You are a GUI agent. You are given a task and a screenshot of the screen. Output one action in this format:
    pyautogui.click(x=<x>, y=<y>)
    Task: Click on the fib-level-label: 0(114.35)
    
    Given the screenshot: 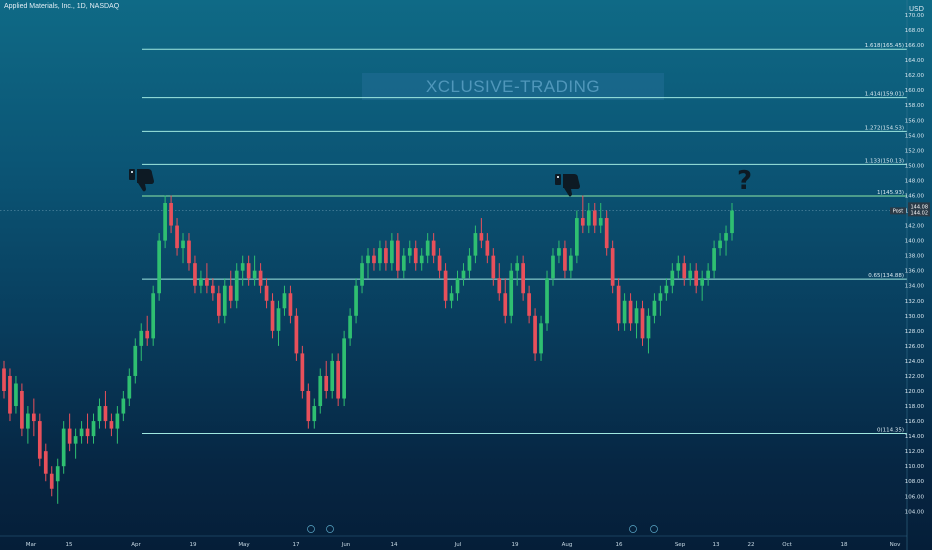 What is the action you would take?
    pyautogui.click(x=890, y=430)
    